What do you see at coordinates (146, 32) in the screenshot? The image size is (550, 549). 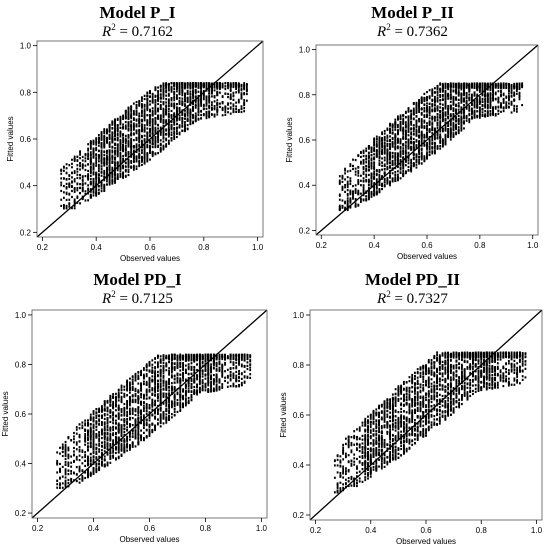 I see `r-squared-value: = 0.7162` at bounding box center [146, 32].